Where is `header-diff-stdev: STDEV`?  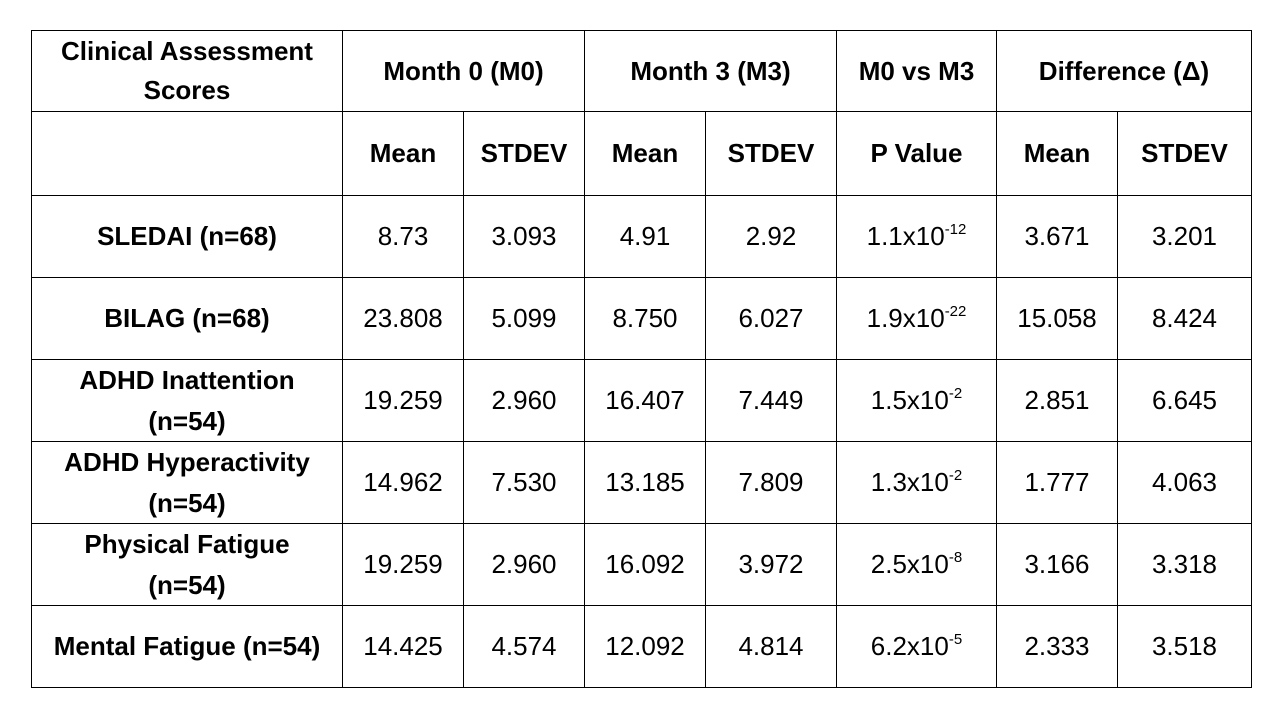
header-diff-stdev: STDEV is located at coordinates (1184, 153).